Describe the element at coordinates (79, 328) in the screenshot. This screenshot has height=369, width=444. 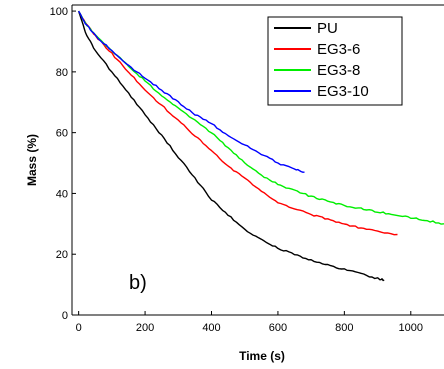
I see `x-tick-label: 0` at that location.